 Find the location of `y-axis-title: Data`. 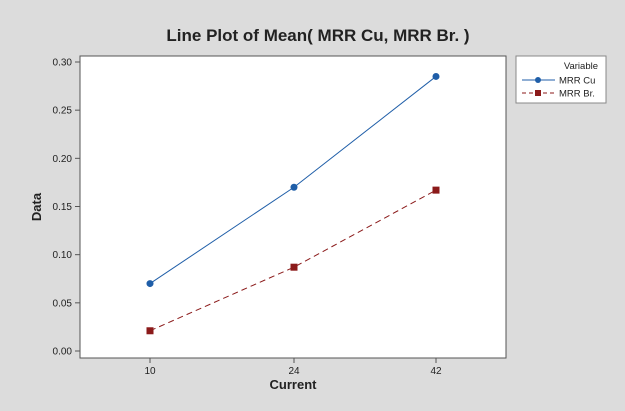

y-axis-title: Data is located at coordinates (36, 206).